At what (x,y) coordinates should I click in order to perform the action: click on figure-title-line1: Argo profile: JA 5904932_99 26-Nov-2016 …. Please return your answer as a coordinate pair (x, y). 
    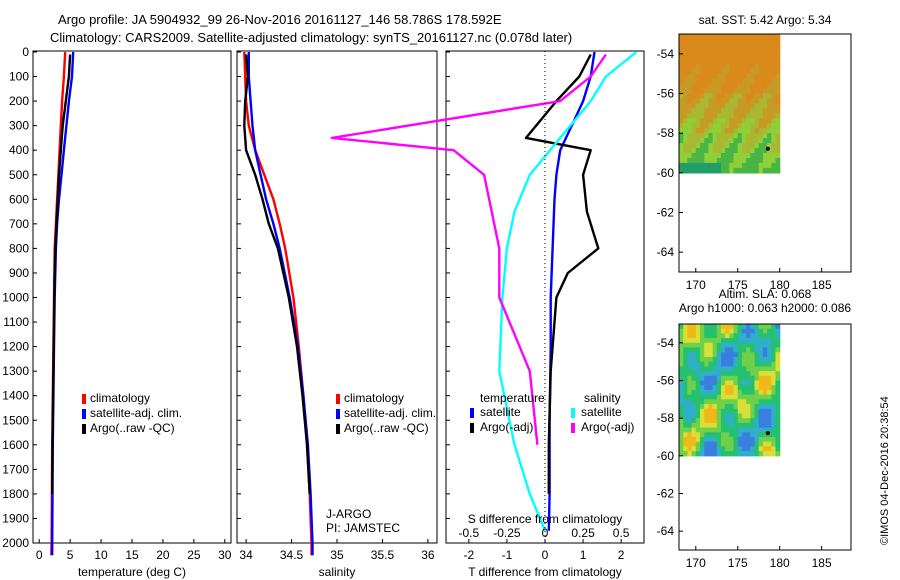
    Looking at the image, I should click on (280, 19).